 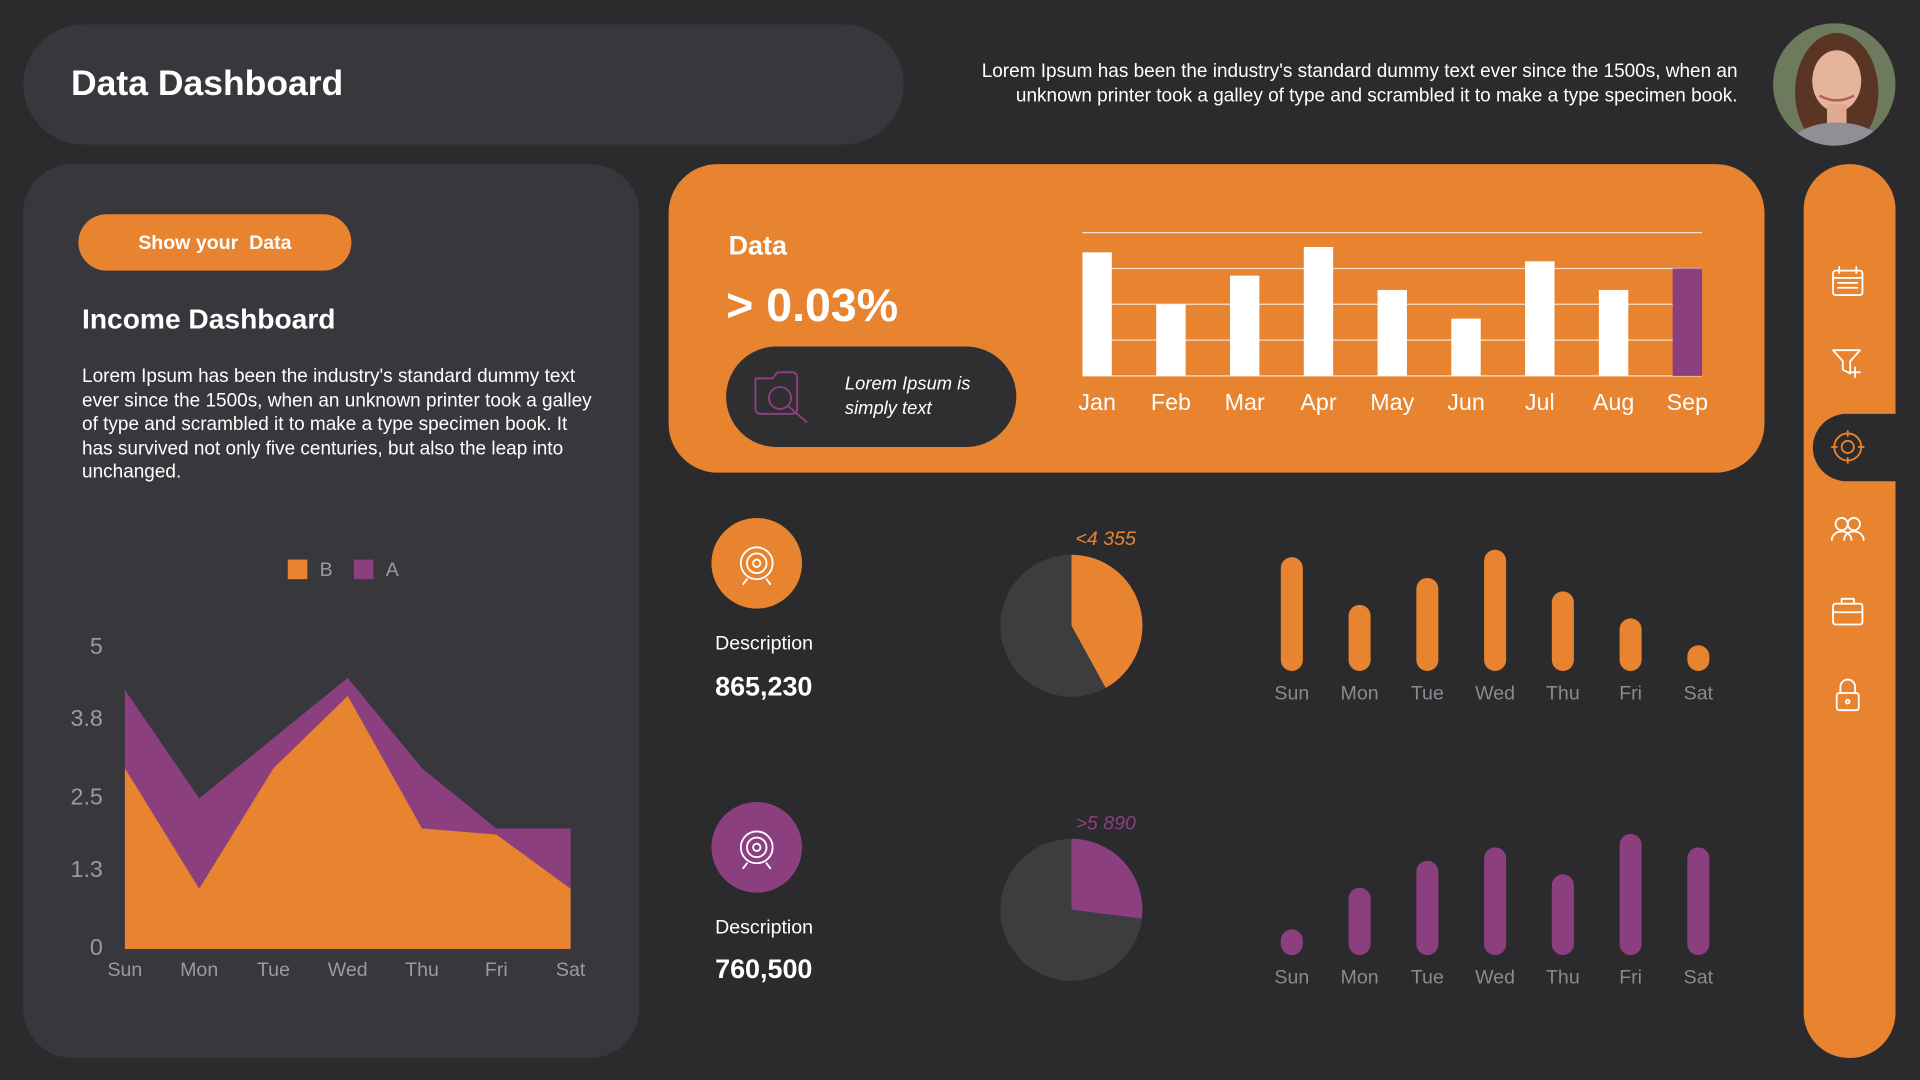 I want to click on search-icon, so click(x=781, y=397).